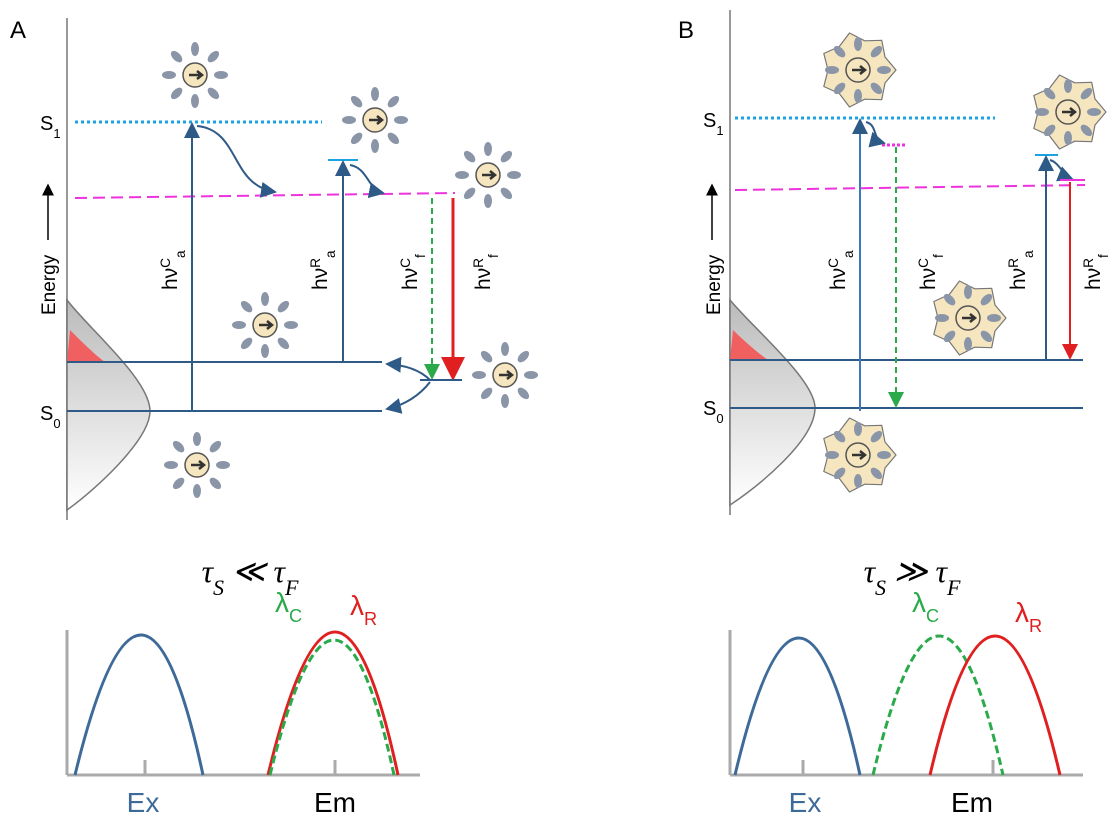  What do you see at coordinates (709, 121) in the screenshot?
I see `level-label-base: S` at bounding box center [709, 121].